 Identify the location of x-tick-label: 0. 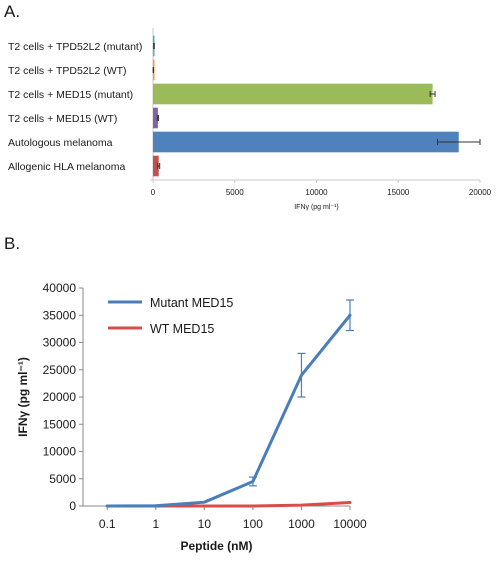
(153, 192).